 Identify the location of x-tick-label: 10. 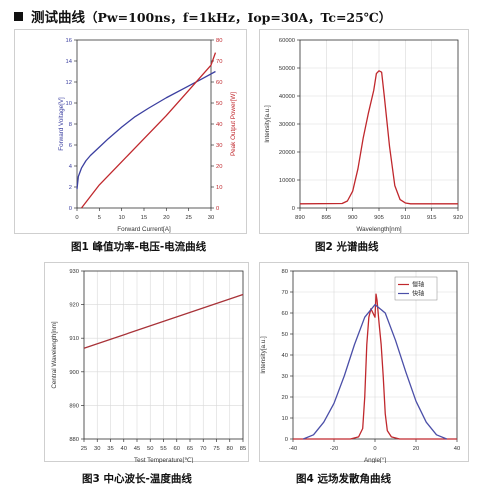
(121, 218).